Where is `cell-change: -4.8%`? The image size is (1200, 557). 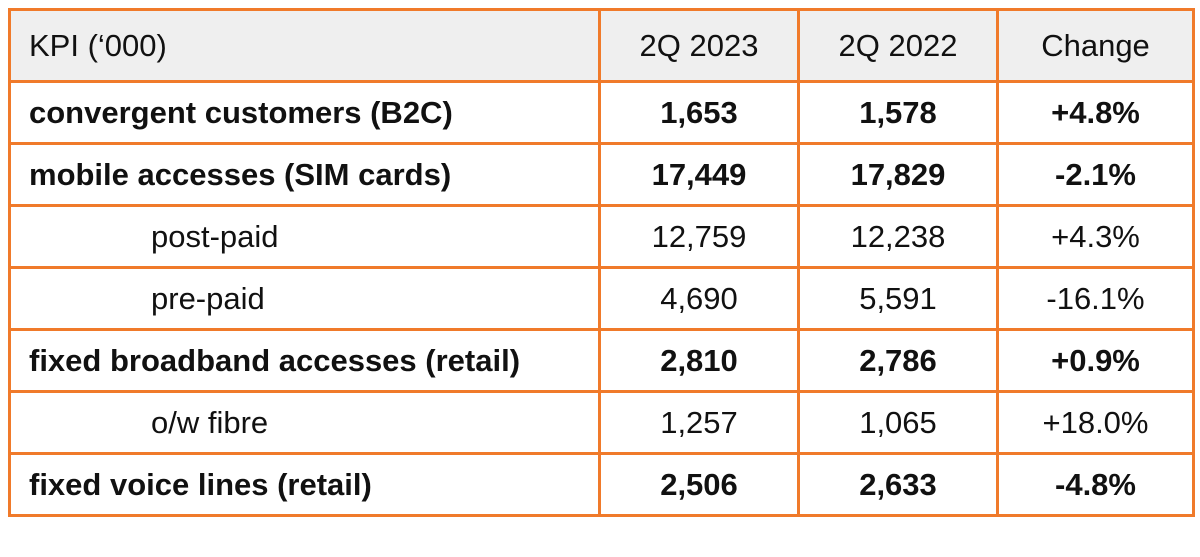
cell-change: -4.8% is located at coordinates (1095, 484).